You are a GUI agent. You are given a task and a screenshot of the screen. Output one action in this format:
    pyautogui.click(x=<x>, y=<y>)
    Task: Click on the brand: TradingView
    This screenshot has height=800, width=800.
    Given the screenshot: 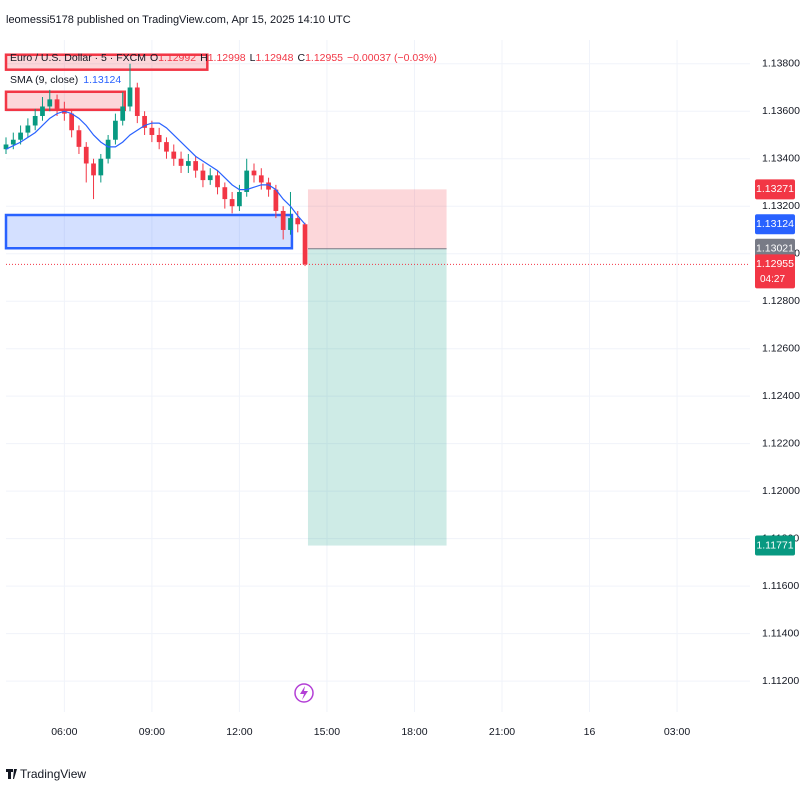 What is the action you would take?
    pyautogui.click(x=46, y=774)
    